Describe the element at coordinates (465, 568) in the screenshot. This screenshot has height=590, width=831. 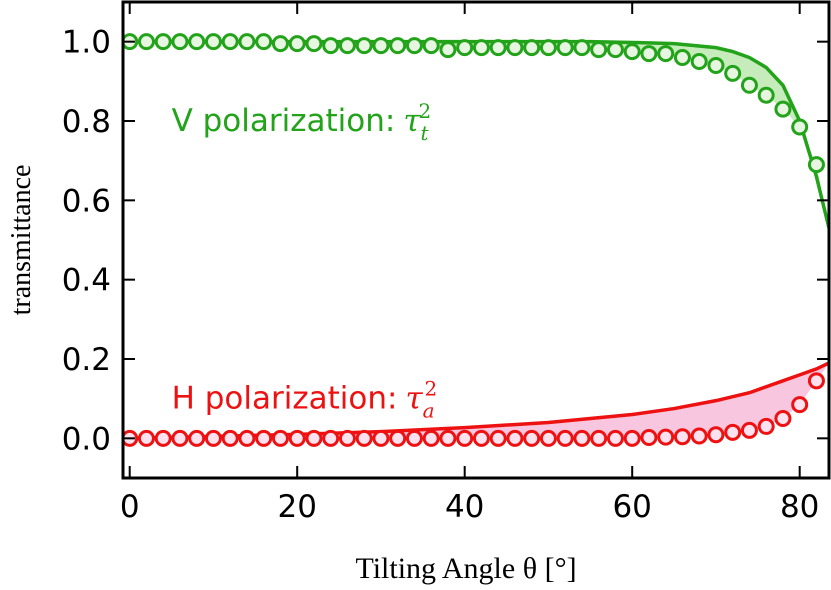
I see `x-axis-label: Tilting Angle θ [°]` at that location.